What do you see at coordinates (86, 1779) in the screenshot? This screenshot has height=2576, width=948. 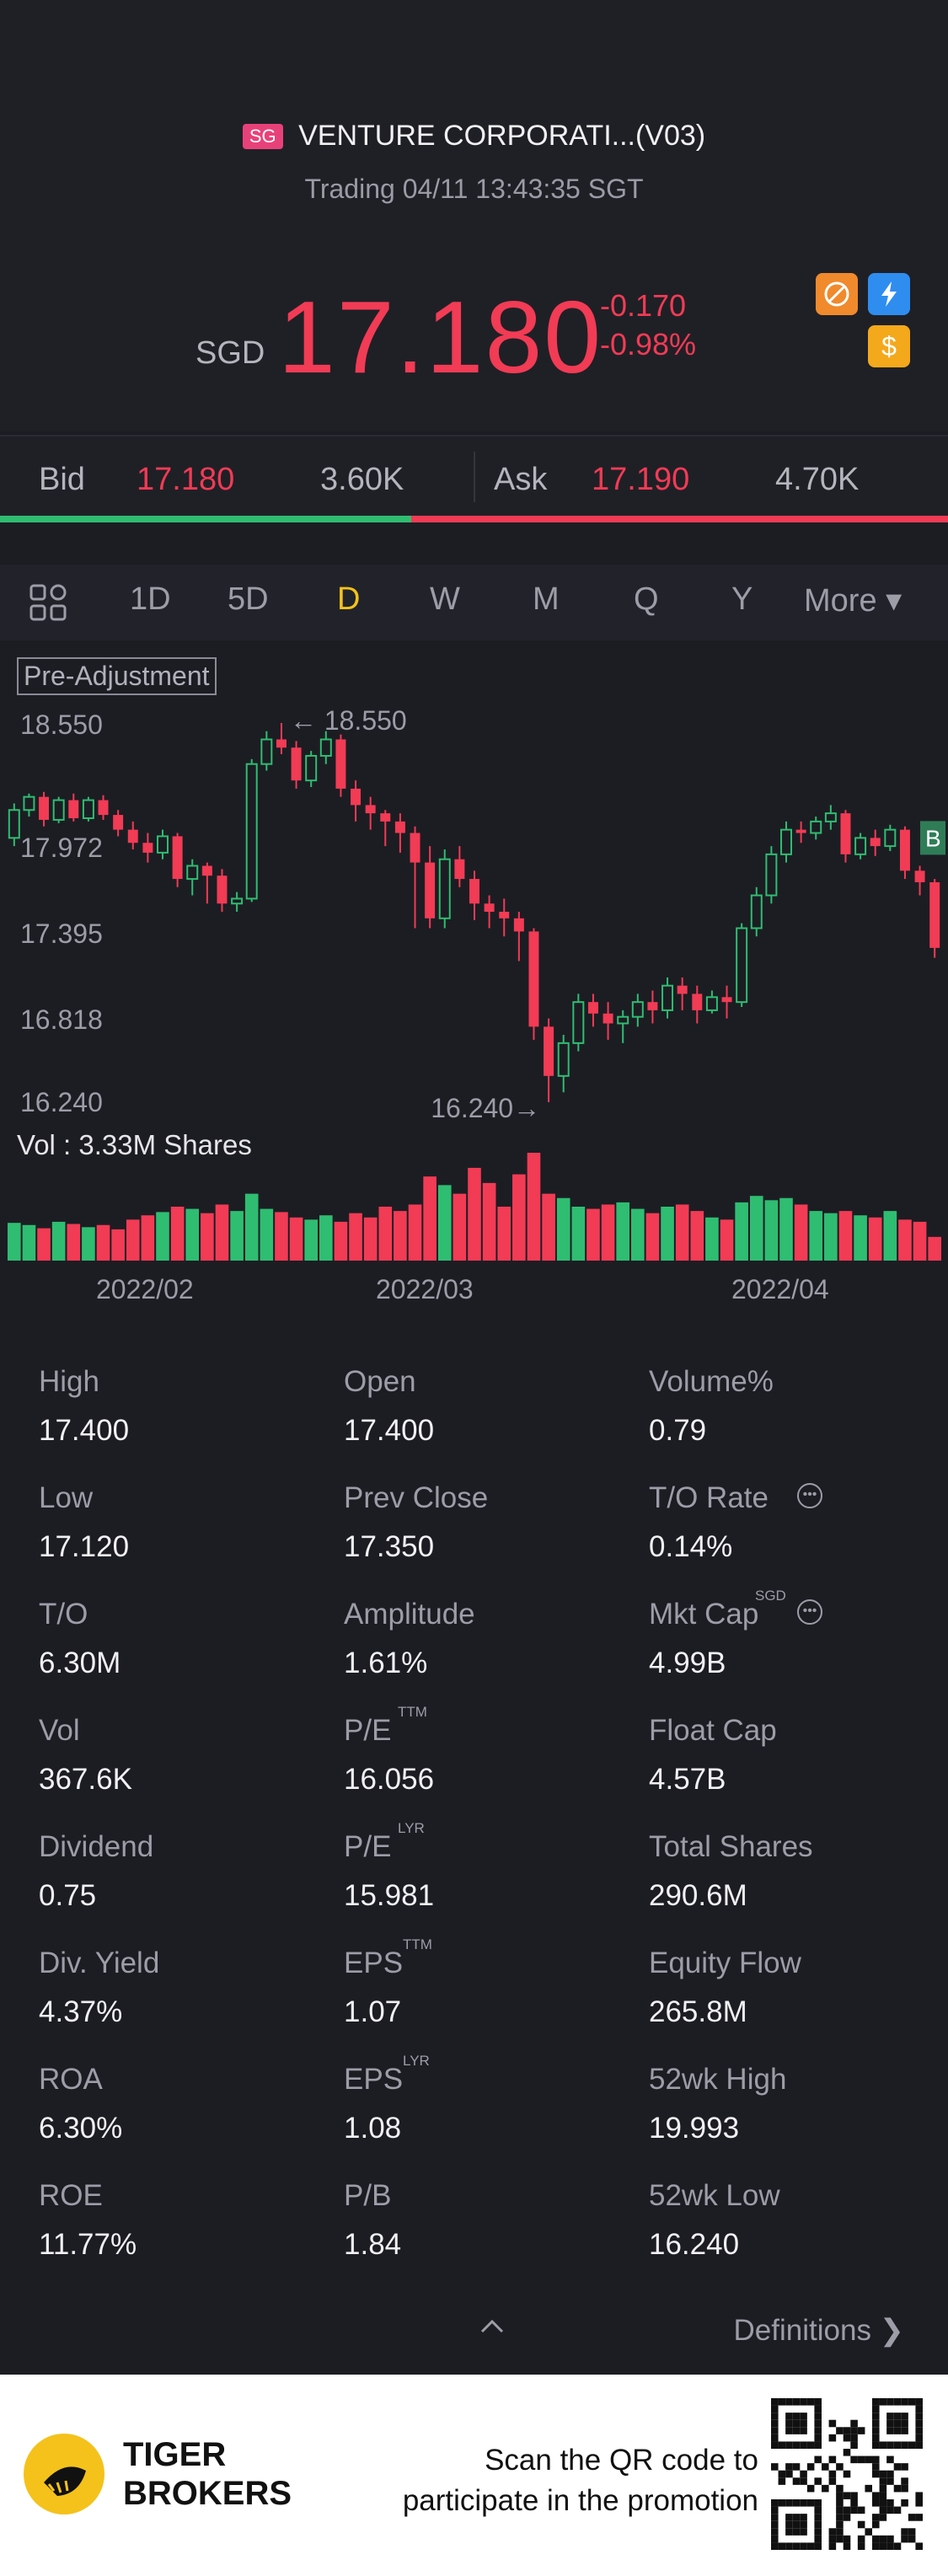 I see `stat-value: 367.6K` at bounding box center [86, 1779].